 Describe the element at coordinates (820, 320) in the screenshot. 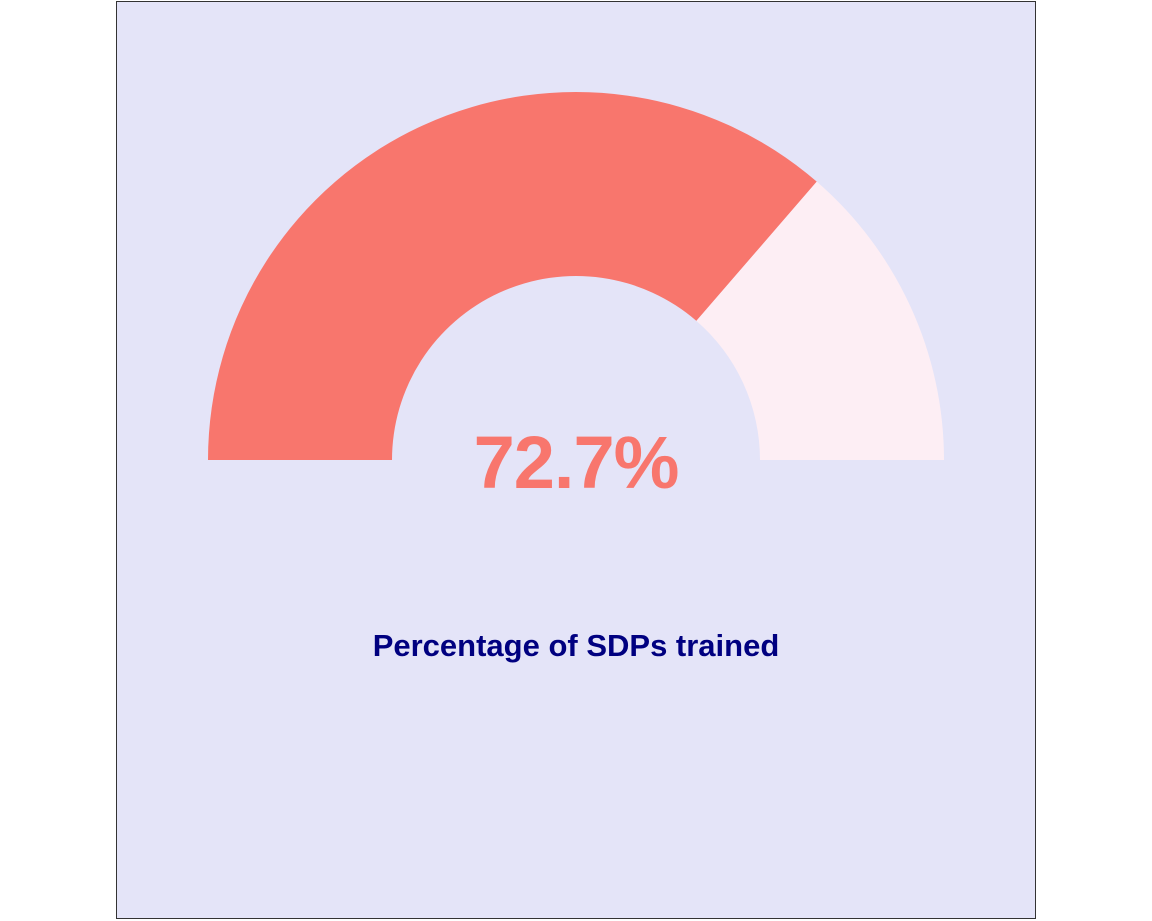

I see `gauge-remaining-arc` at that location.